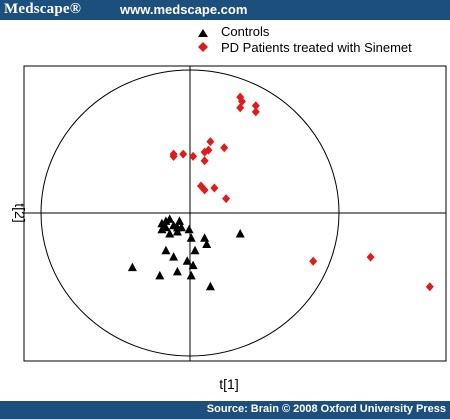  Describe the element at coordinates (20, 212) in the screenshot. I see `y-axis-title: t[2]` at that location.